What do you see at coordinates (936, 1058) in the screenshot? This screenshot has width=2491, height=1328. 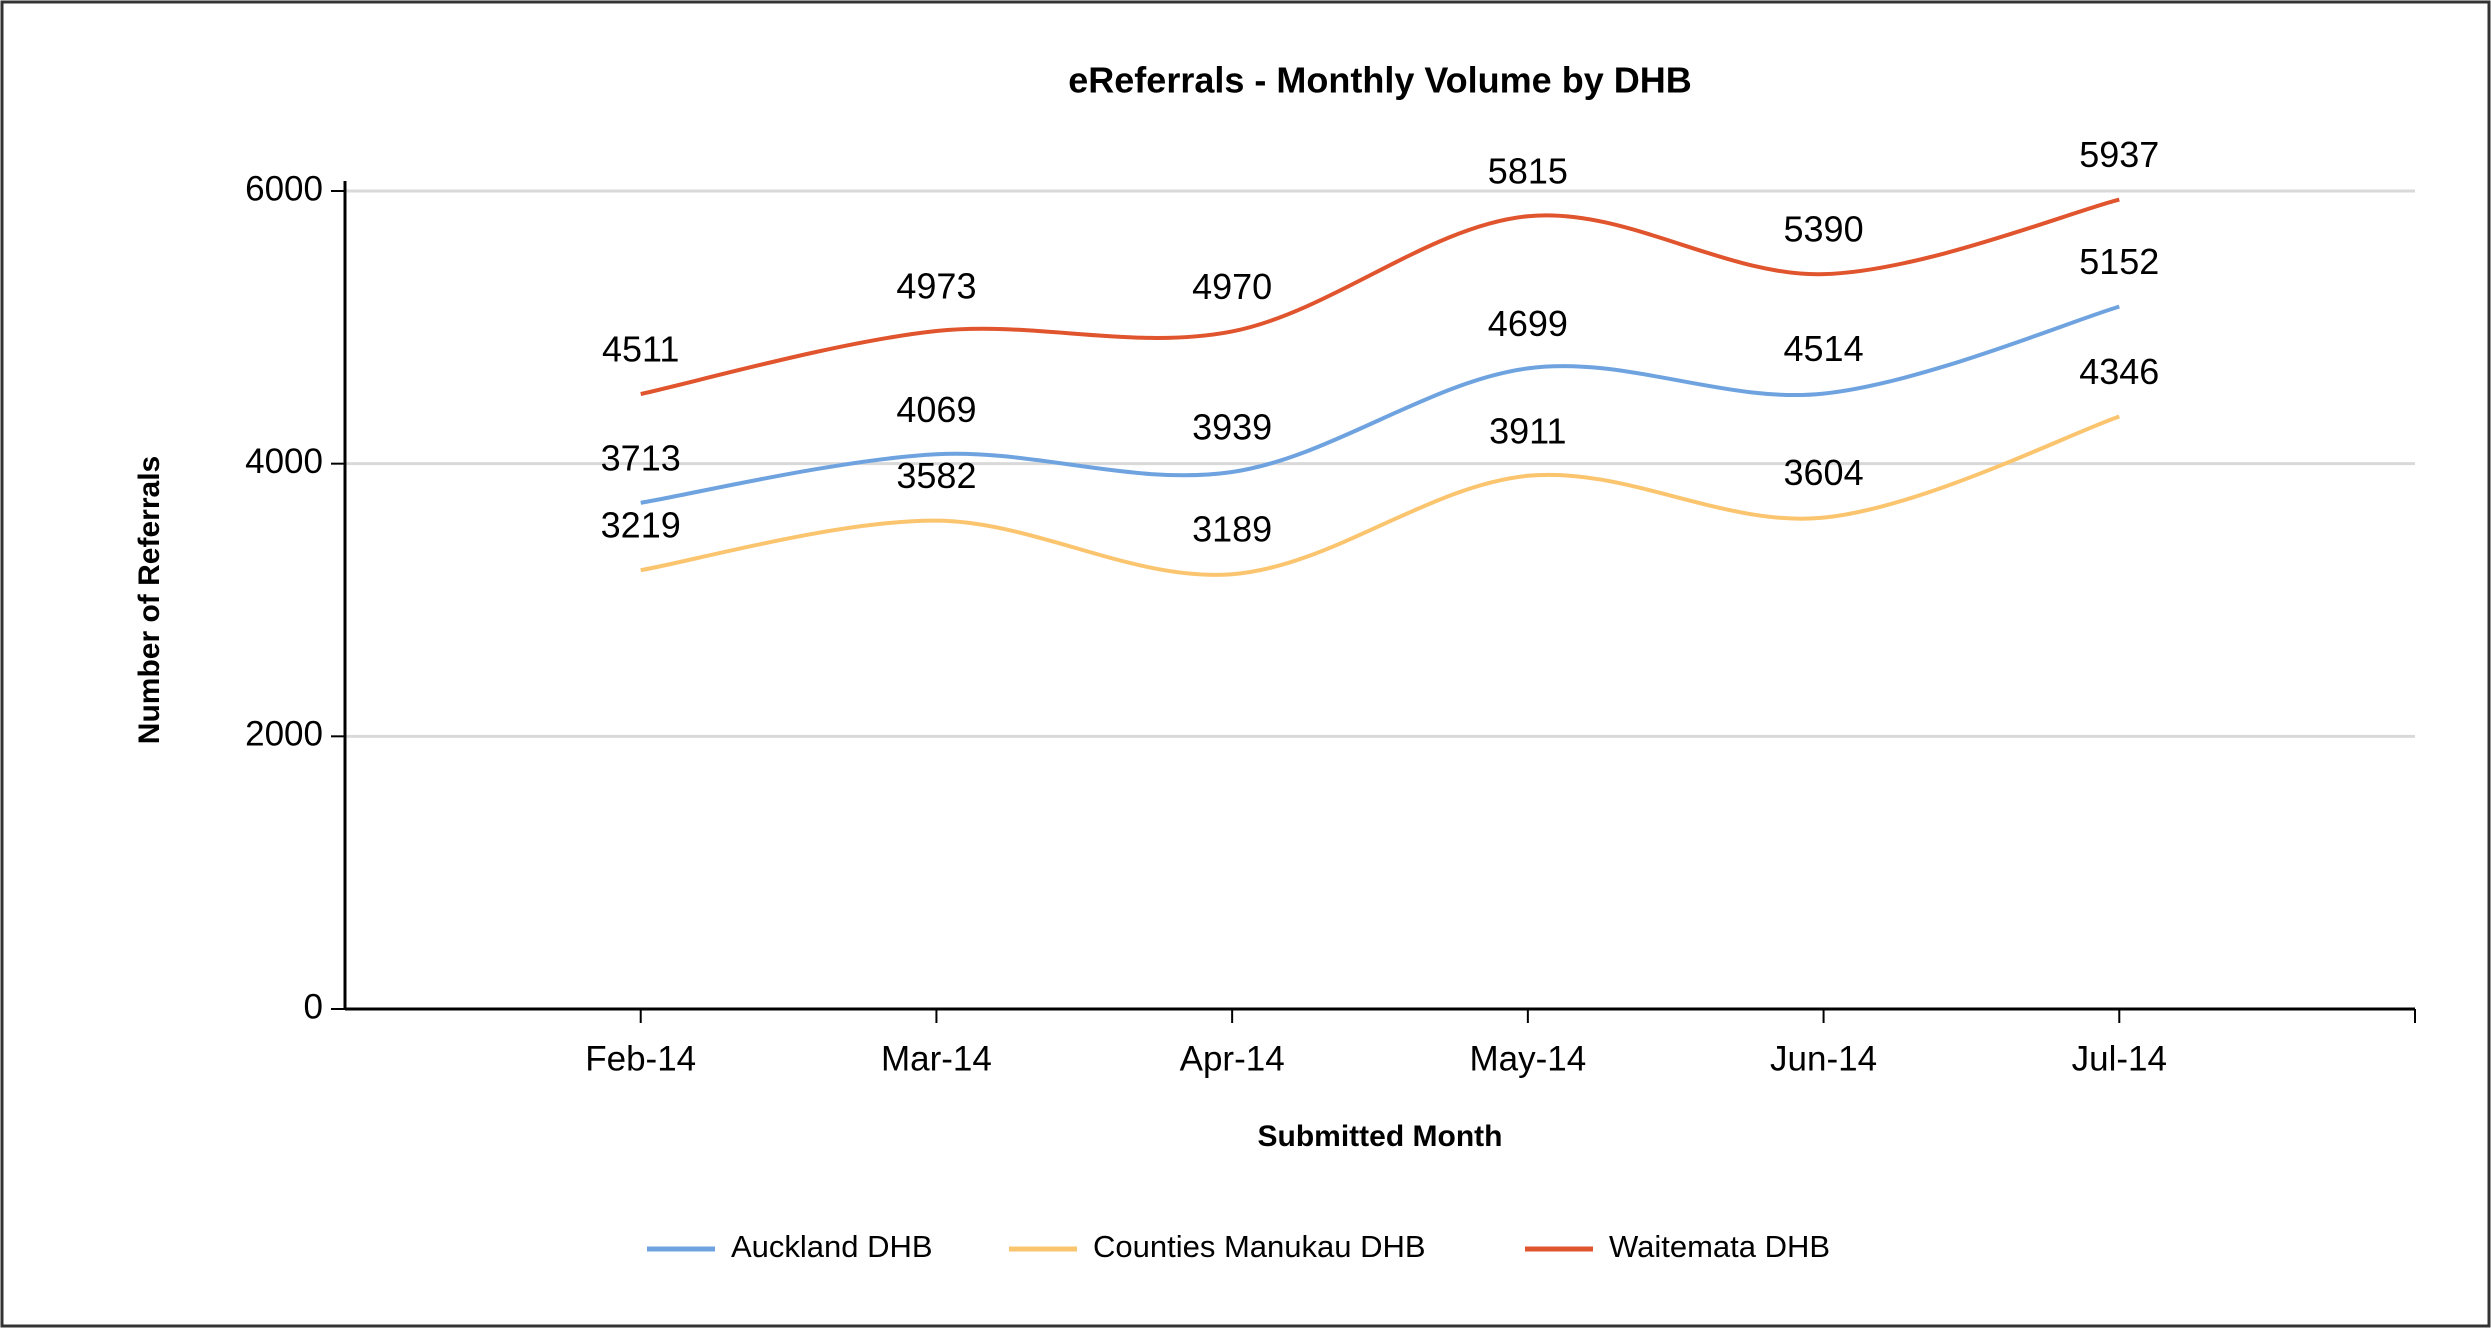 I see `x-tick-label: Mar-14` at bounding box center [936, 1058].